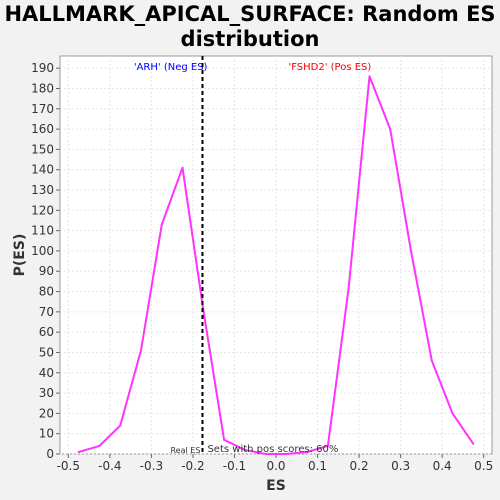 The image size is (500, 500). Describe the element at coordinates (42, 68) in the screenshot. I see `y-tick-label: 190` at that location.